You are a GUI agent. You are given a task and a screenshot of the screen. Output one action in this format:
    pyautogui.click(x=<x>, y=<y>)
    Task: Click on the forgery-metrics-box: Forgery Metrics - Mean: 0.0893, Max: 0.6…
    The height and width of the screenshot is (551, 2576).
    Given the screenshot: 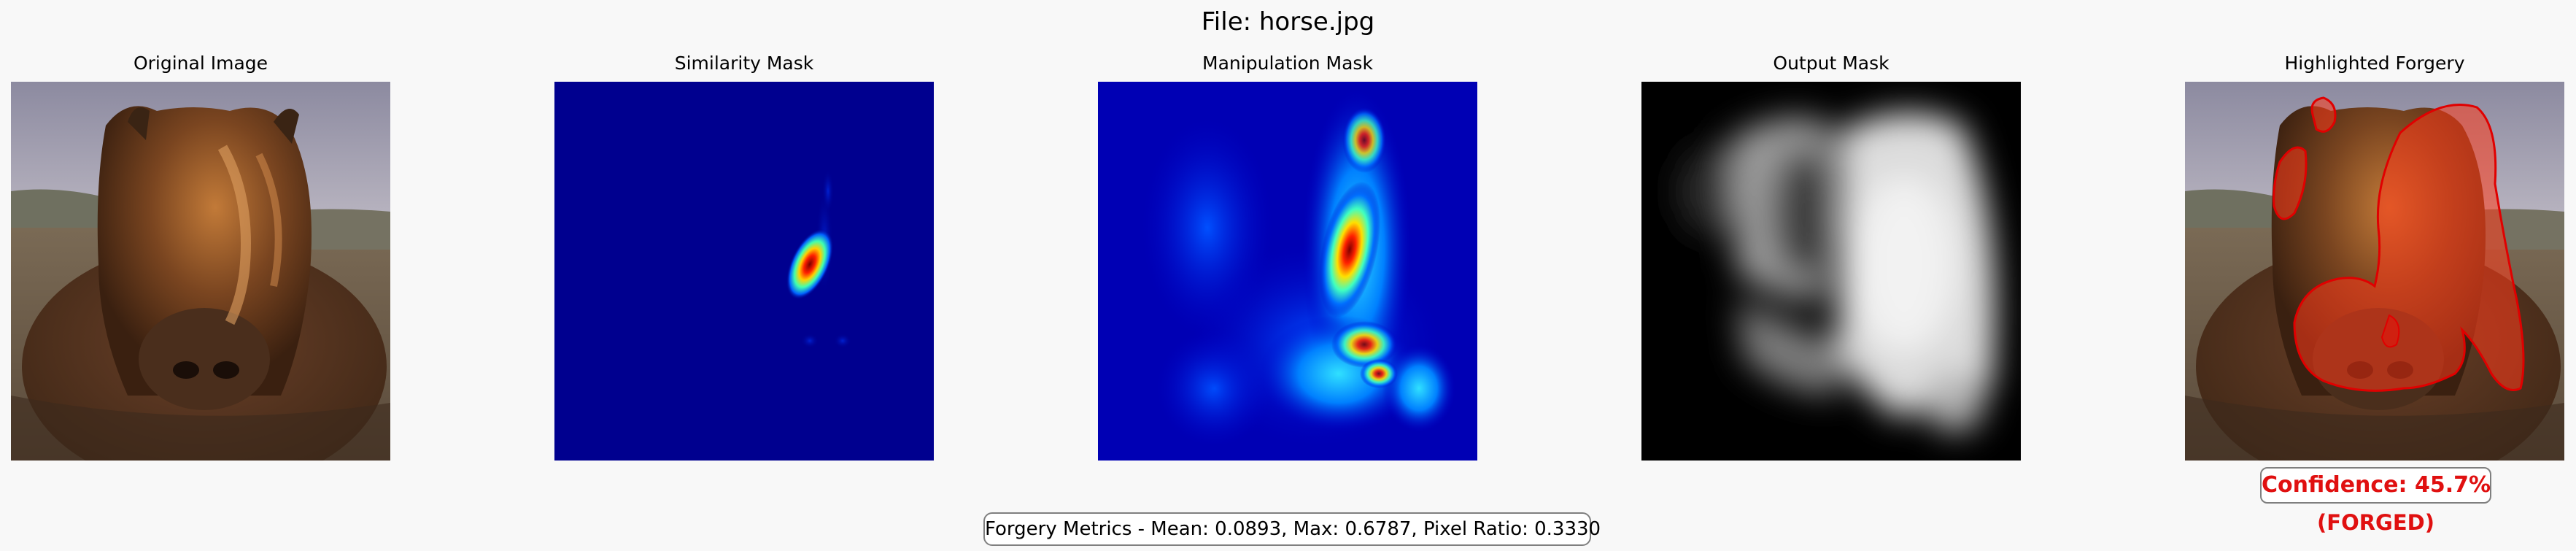 What is the action you would take?
    pyautogui.click(x=1292, y=529)
    